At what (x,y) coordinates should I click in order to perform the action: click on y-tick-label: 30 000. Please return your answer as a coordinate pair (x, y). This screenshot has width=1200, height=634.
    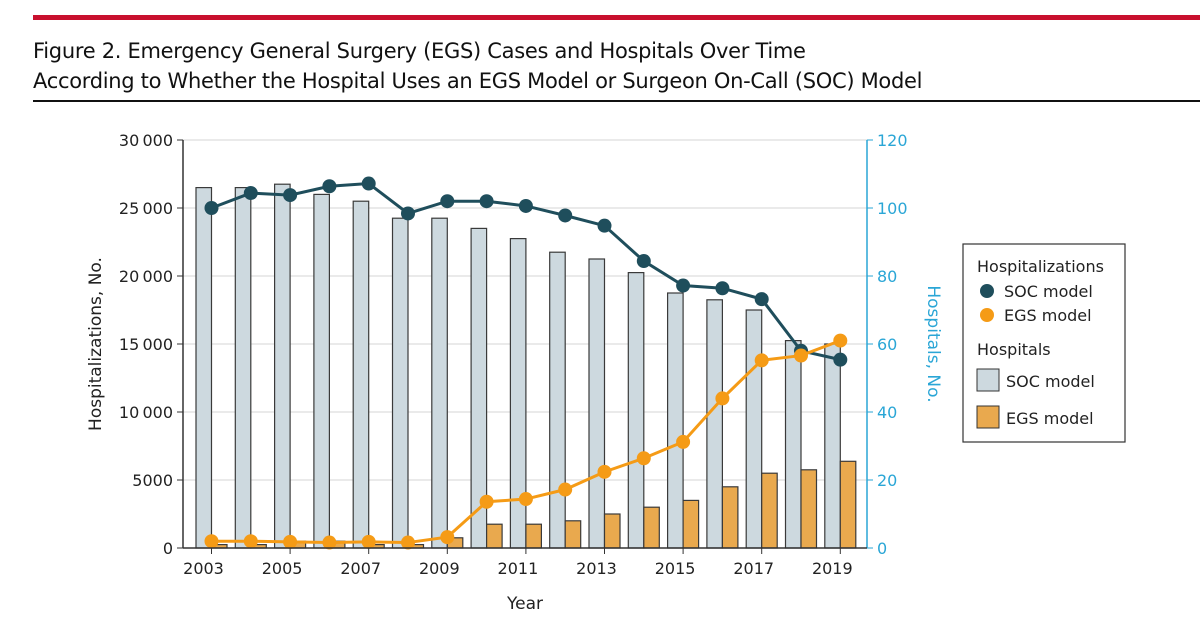
    Looking at the image, I should click on (146, 140).